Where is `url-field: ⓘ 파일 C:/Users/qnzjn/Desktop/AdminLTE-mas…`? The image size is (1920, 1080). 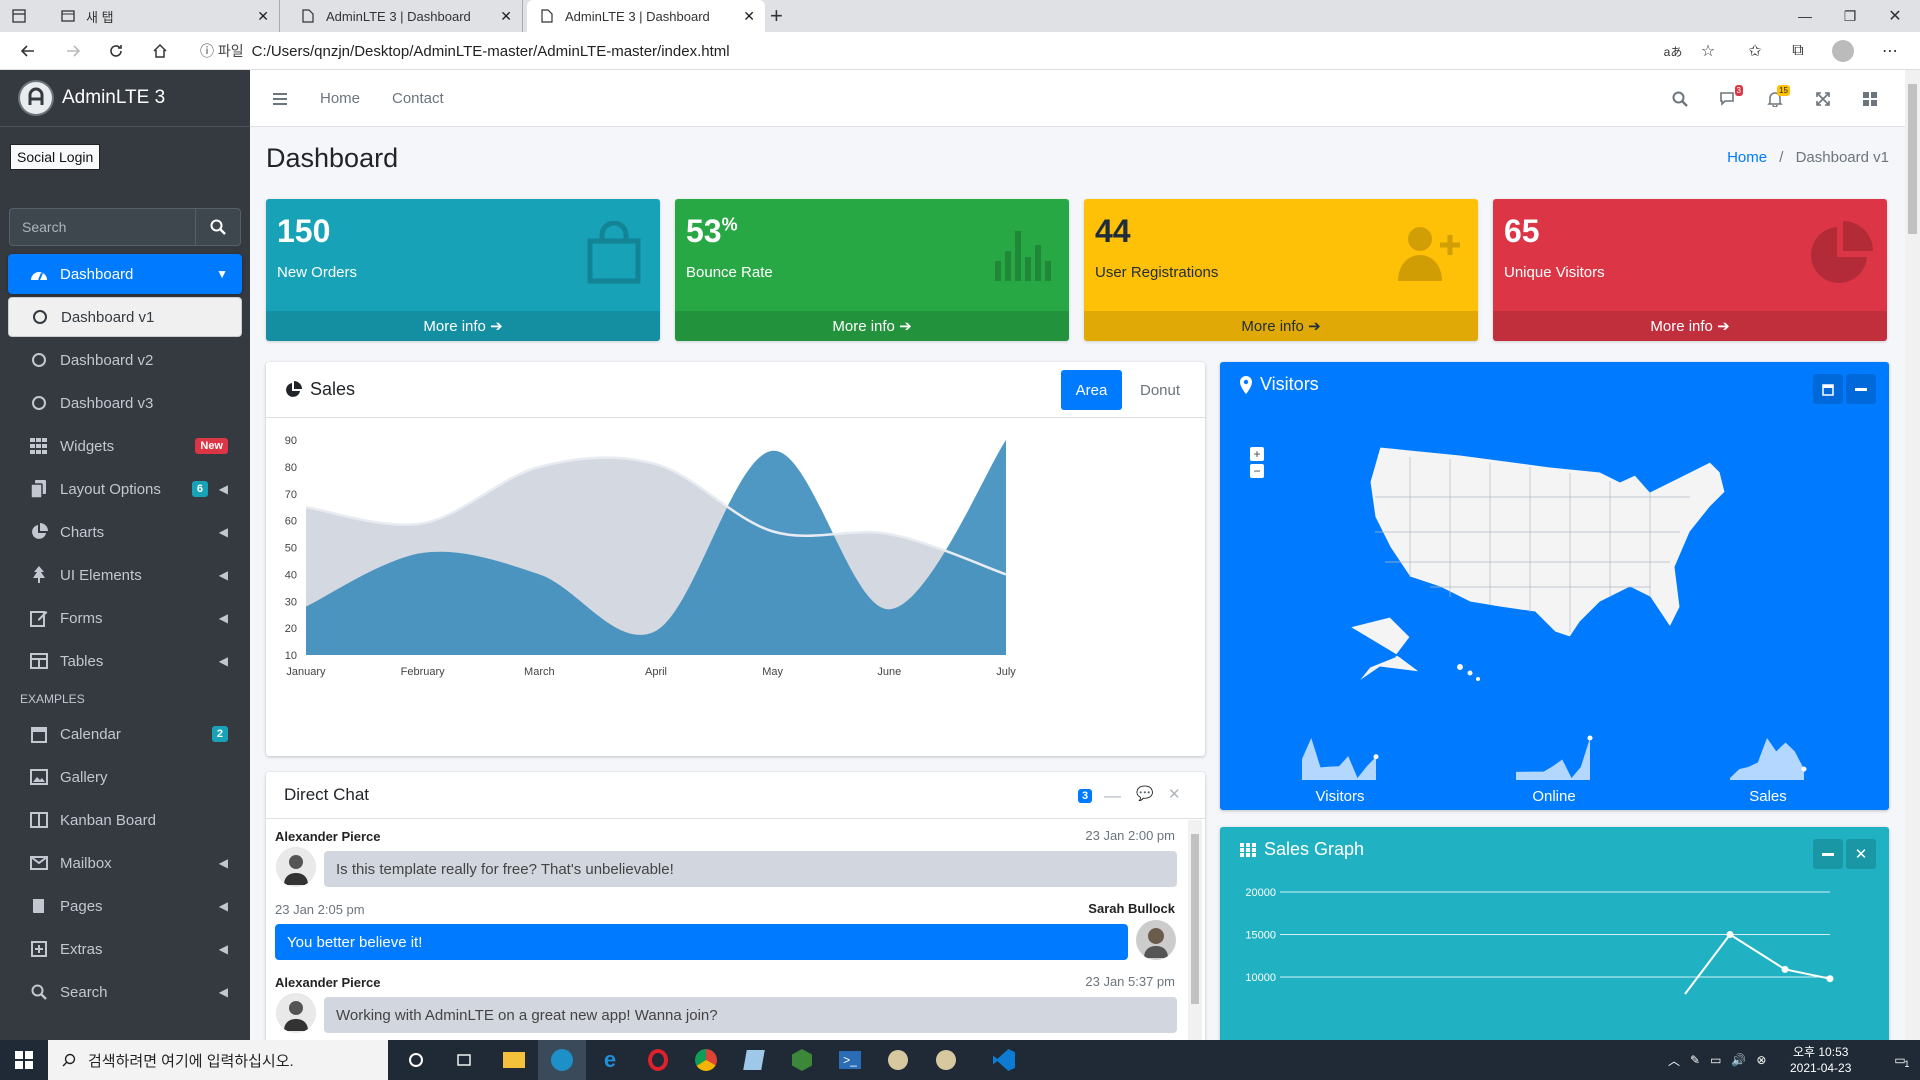 url-field: ⓘ 파일 C:/Users/qnzjn/Desktop/AdminLTE-mas… is located at coordinates (465, 51).